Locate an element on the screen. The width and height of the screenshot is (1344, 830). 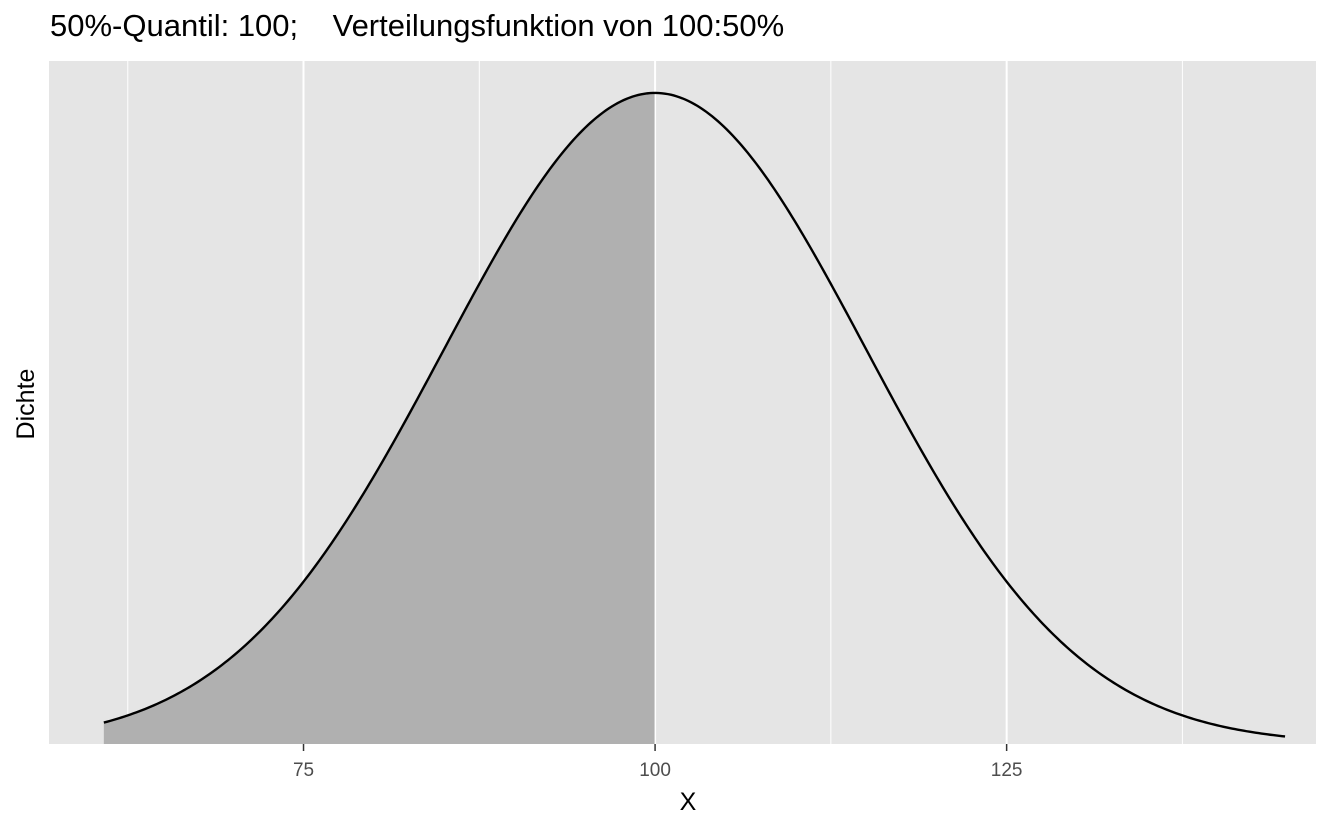
x-tick-label: 125 is located at coordinates (1007, 770).